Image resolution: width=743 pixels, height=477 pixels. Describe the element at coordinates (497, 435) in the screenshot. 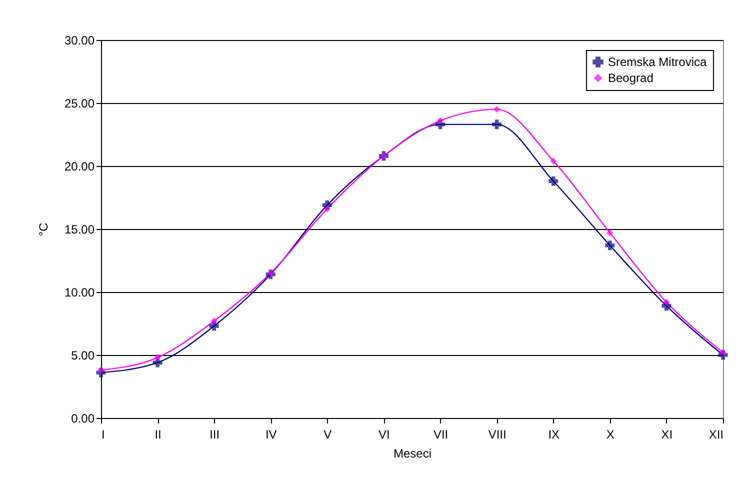

I see `x-tick-label: VIII` at that location.